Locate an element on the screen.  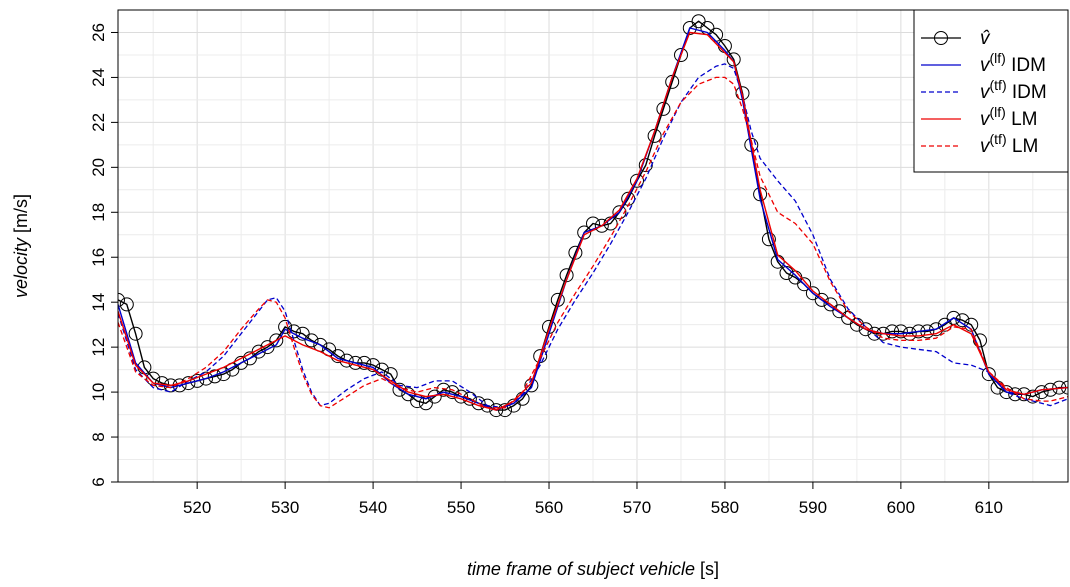
x-tick-label: 610 is located at coordinates (989, 507).